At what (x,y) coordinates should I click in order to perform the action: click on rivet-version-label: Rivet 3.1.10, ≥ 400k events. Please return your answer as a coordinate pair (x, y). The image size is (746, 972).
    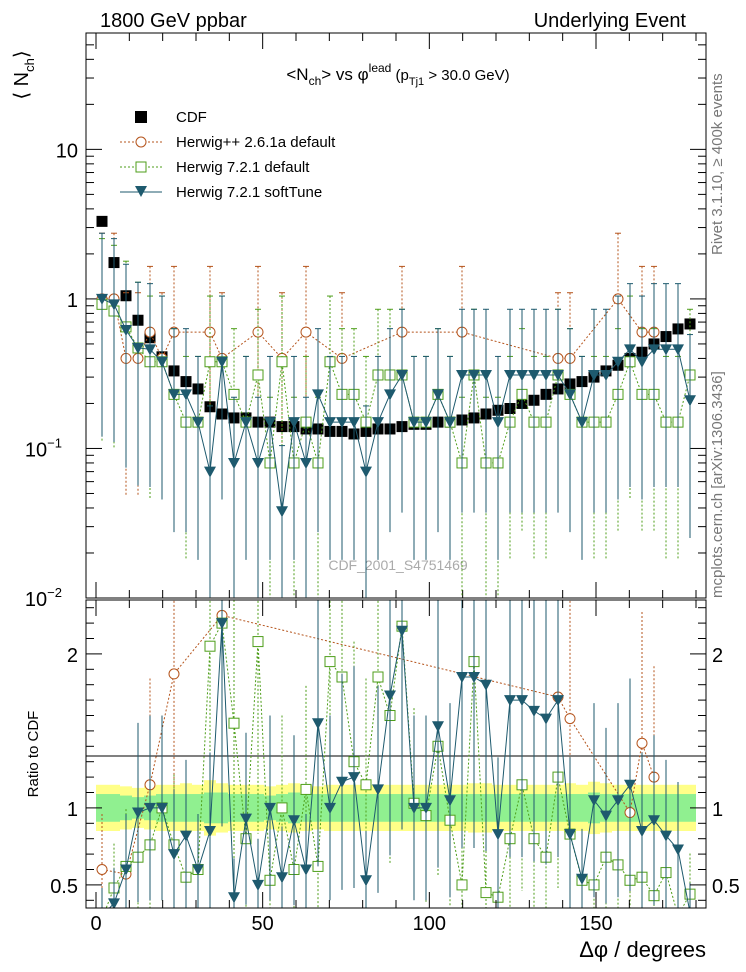
    Looking at the image, I should click on (717, 164).